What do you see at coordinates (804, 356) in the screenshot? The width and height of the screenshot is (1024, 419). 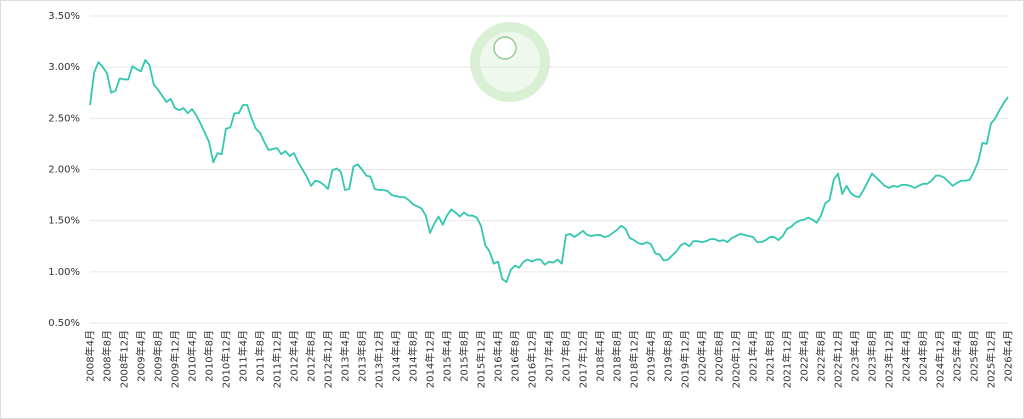 I see `x-tick-label: 2022年4月` at bounding box center [804, 356].